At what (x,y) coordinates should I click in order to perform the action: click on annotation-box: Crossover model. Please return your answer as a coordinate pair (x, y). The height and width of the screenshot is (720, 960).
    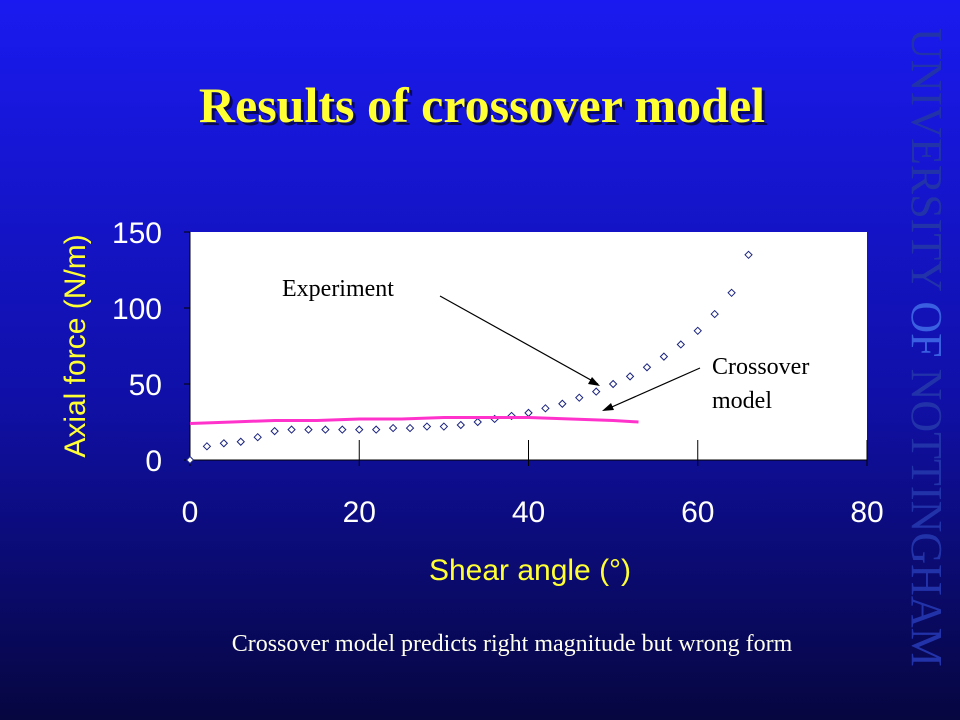
    Looking at the image, I should click on (761, 384).